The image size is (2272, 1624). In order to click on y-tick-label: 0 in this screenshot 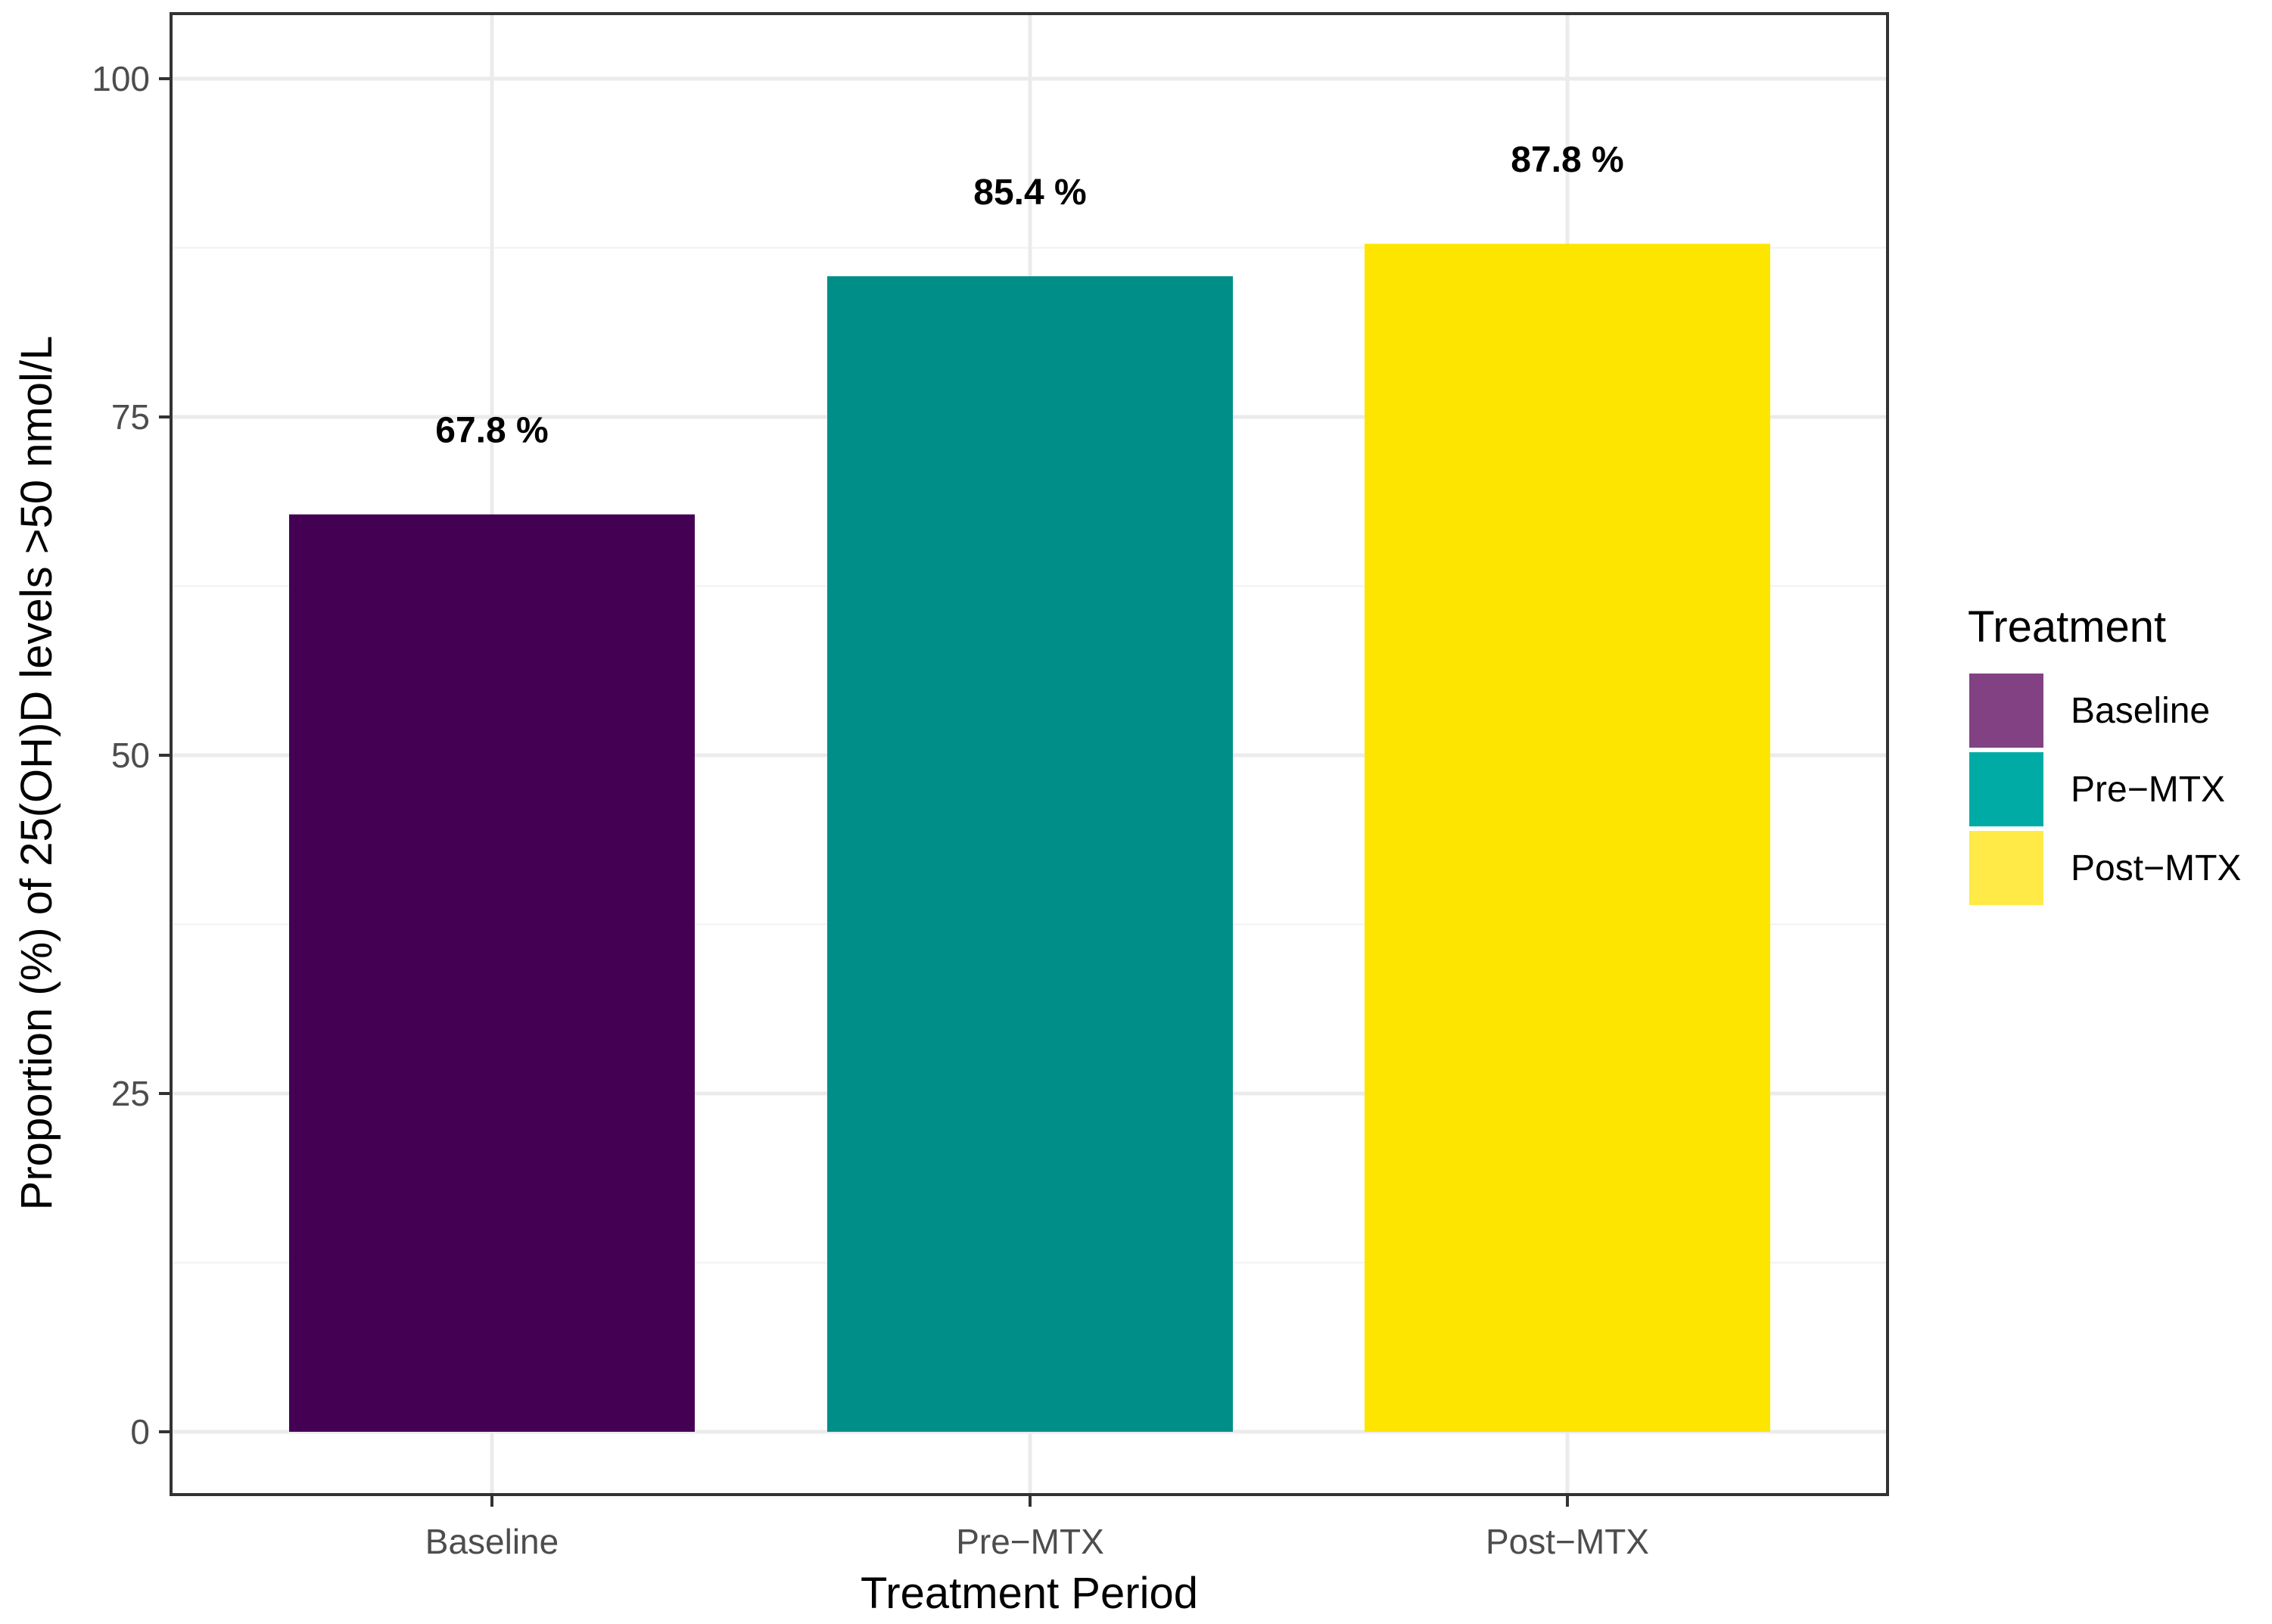, I will do `click(140, 1431)`.